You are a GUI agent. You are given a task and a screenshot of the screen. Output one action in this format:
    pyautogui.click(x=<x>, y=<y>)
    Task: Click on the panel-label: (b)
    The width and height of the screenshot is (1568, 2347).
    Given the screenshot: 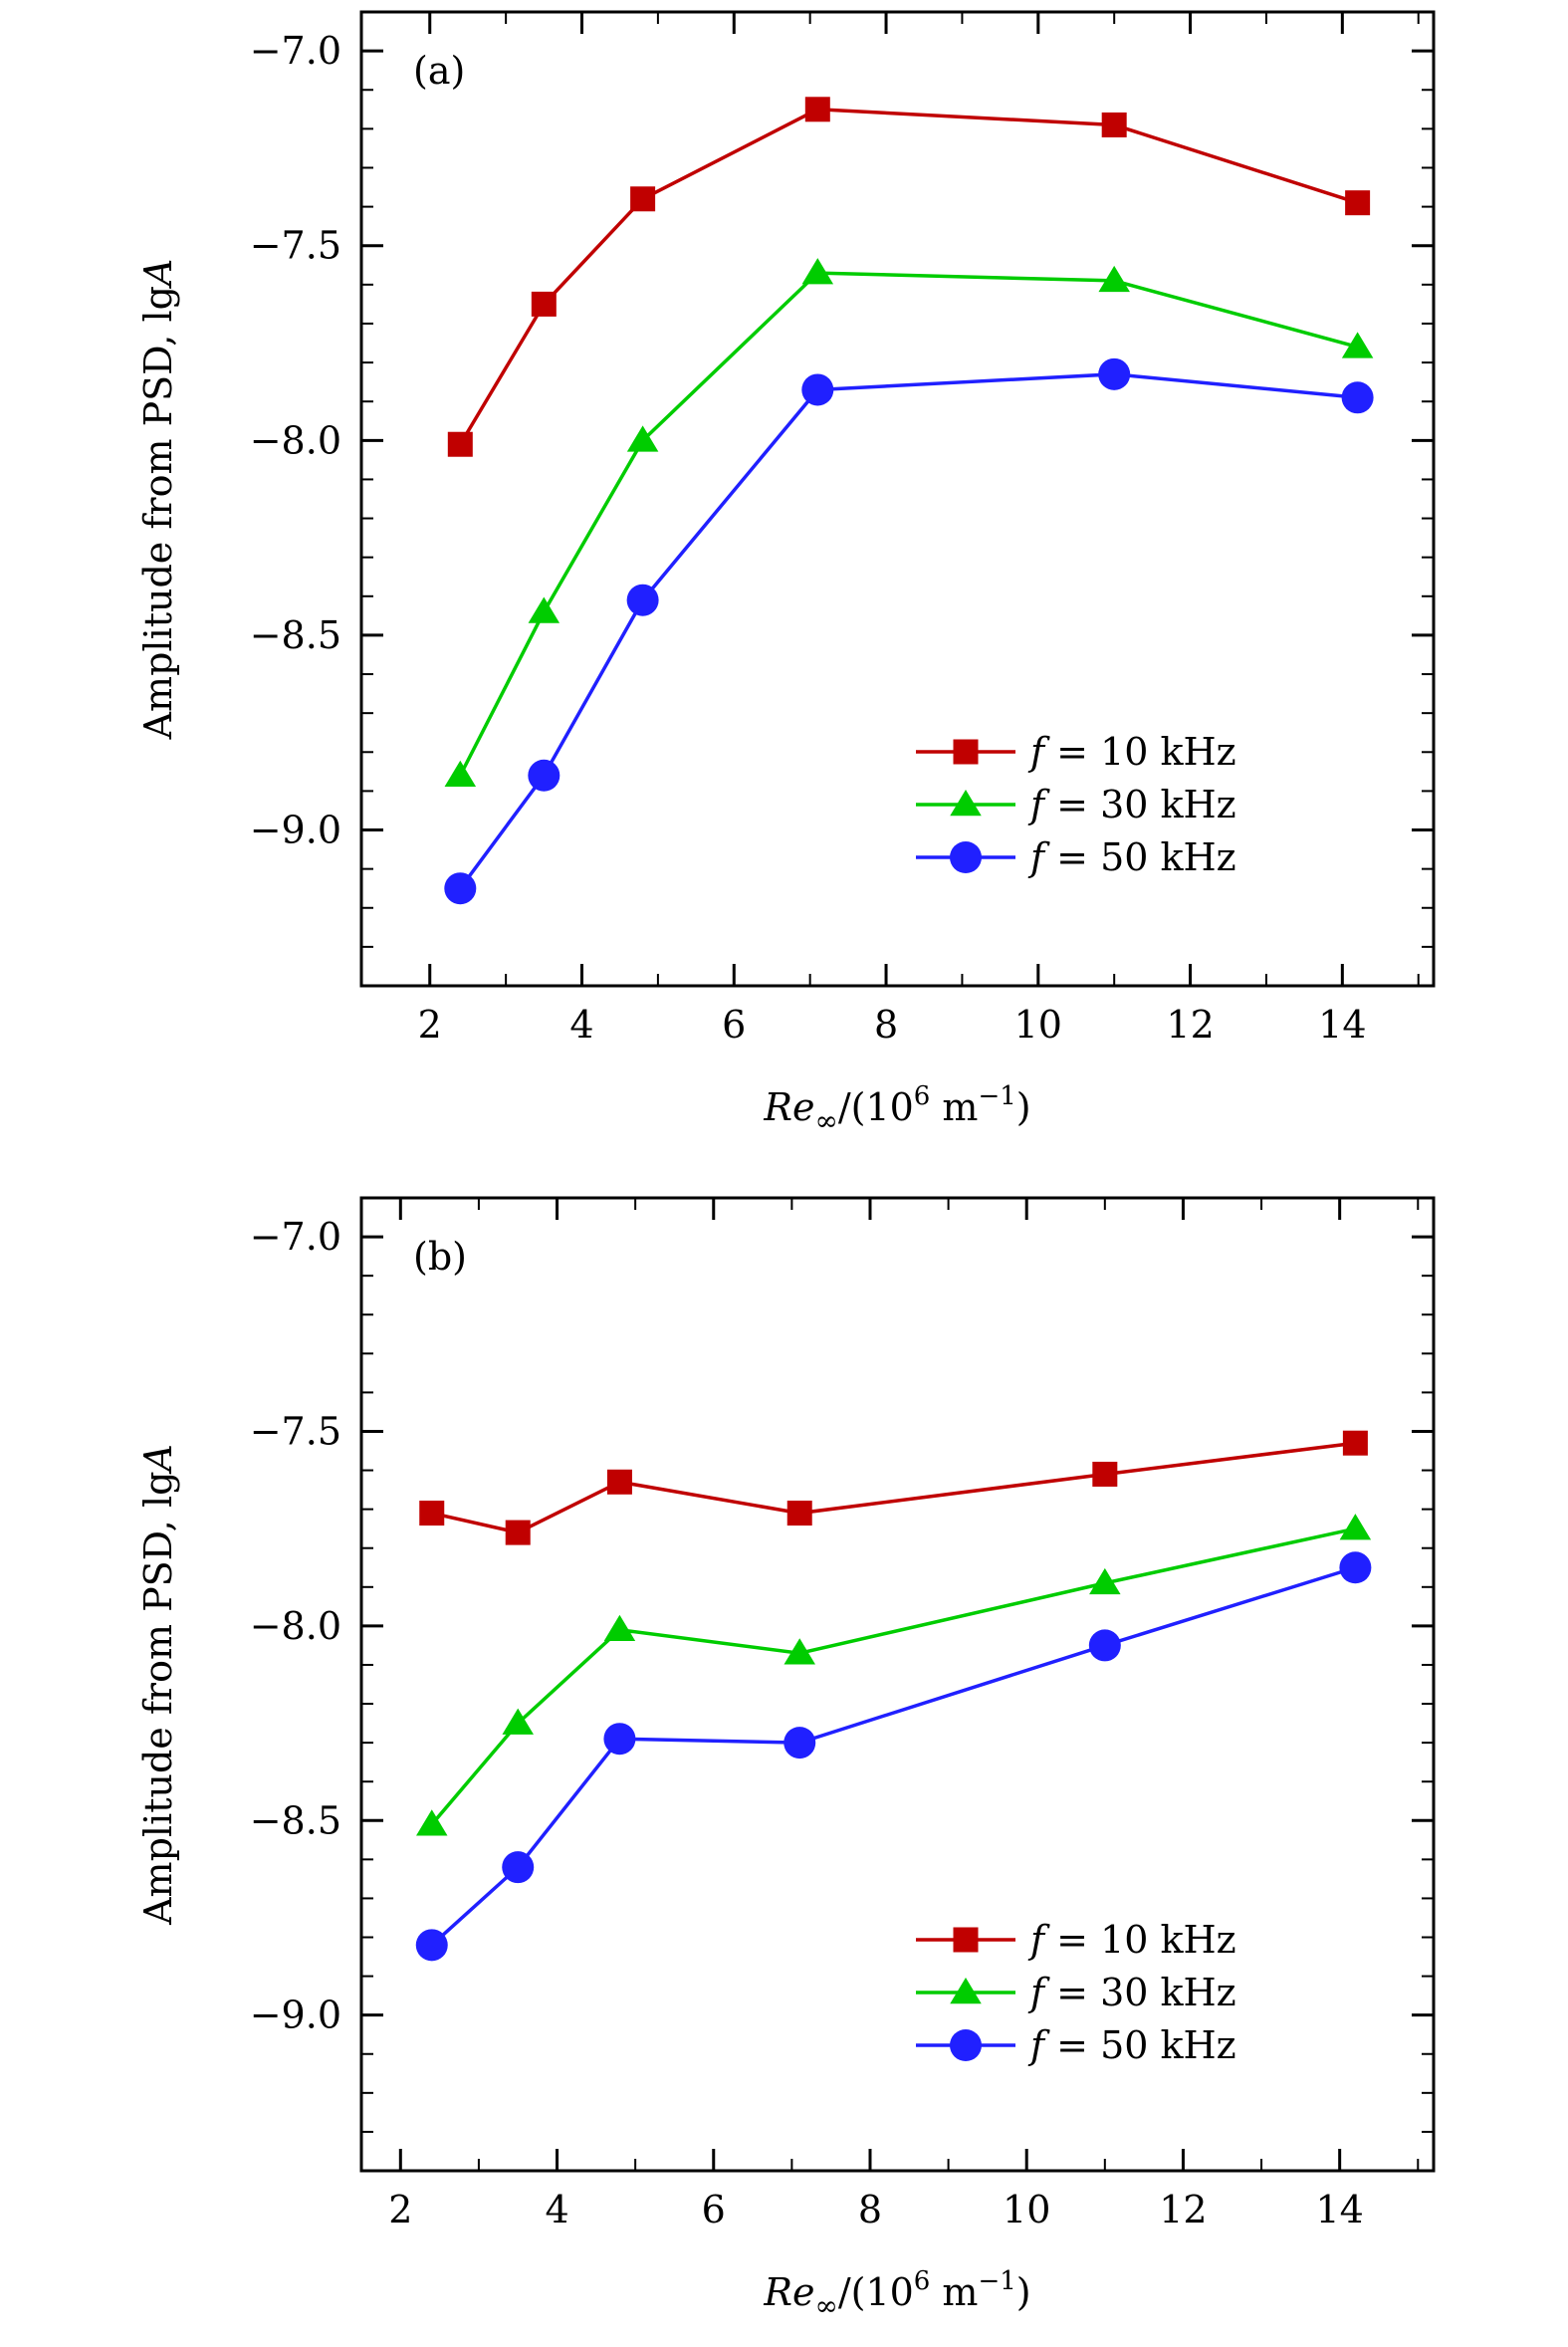 What is the action you would take?
    pyautogui.click(x=440, y=1257)
    